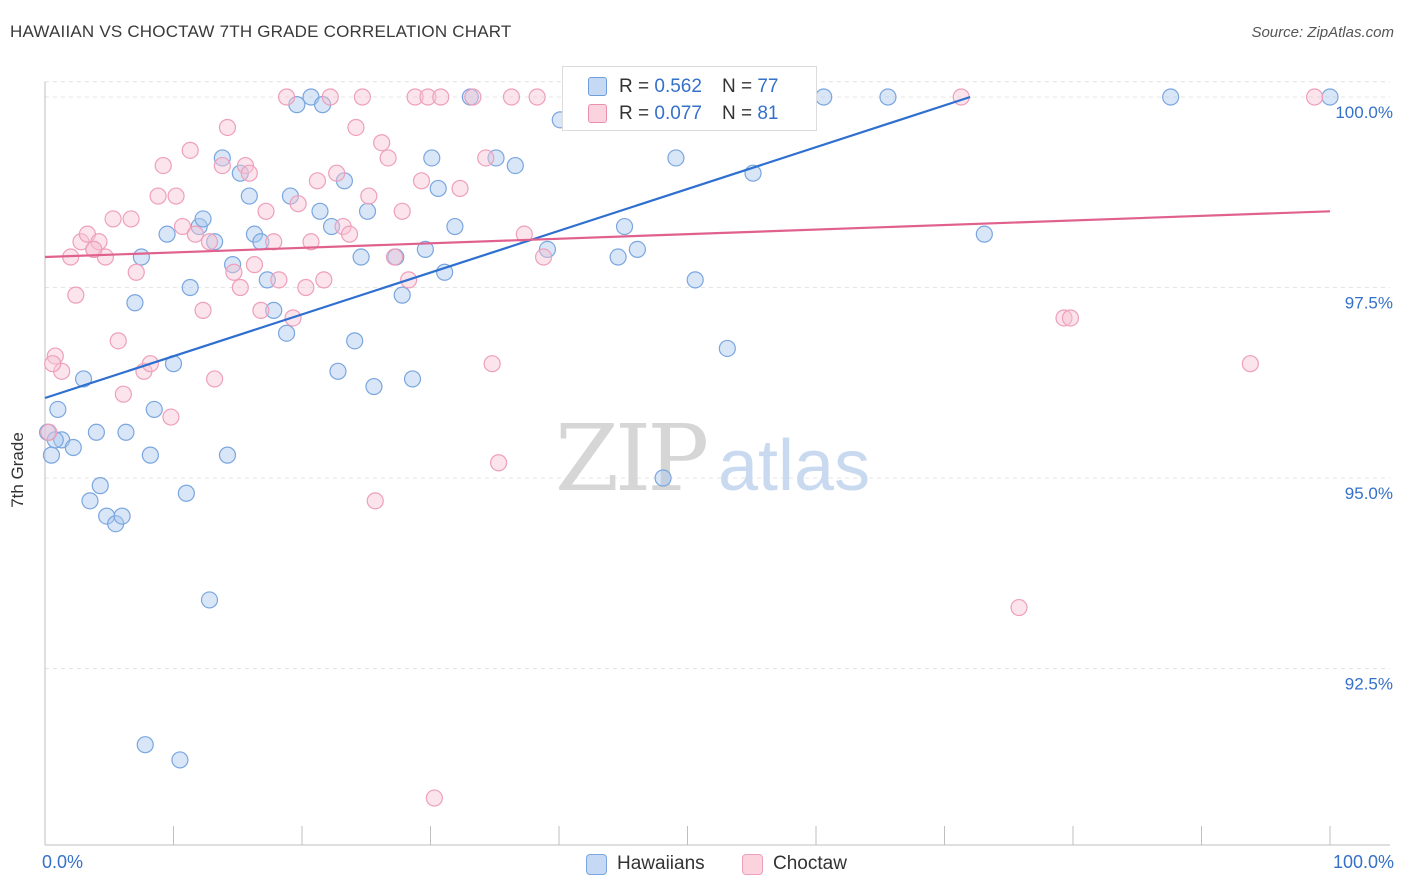 Image resolution: width=1406 pixels, height=892 pixels. I want to click on n-label: N =, so click(737, 113).